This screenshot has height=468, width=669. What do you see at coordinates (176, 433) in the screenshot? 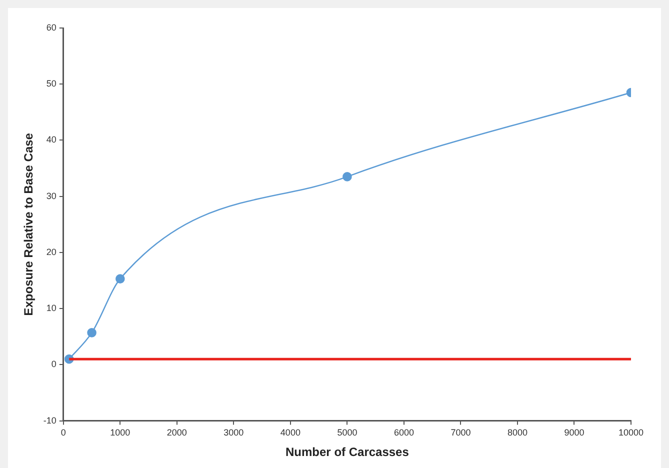
I see `x-tick-label: 2000` at bounding box center [176, 433].